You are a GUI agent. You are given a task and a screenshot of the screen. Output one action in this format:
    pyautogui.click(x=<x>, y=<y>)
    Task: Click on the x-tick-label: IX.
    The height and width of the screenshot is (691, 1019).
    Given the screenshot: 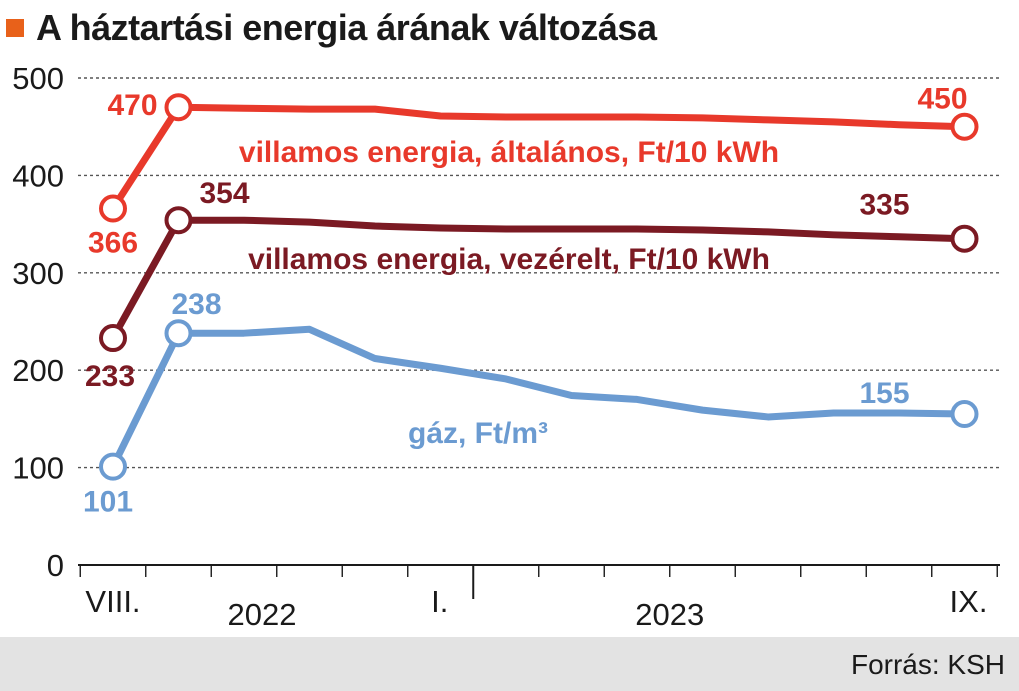 What is the action you would take?
    pyautogui.click(x=969, y=601)
    